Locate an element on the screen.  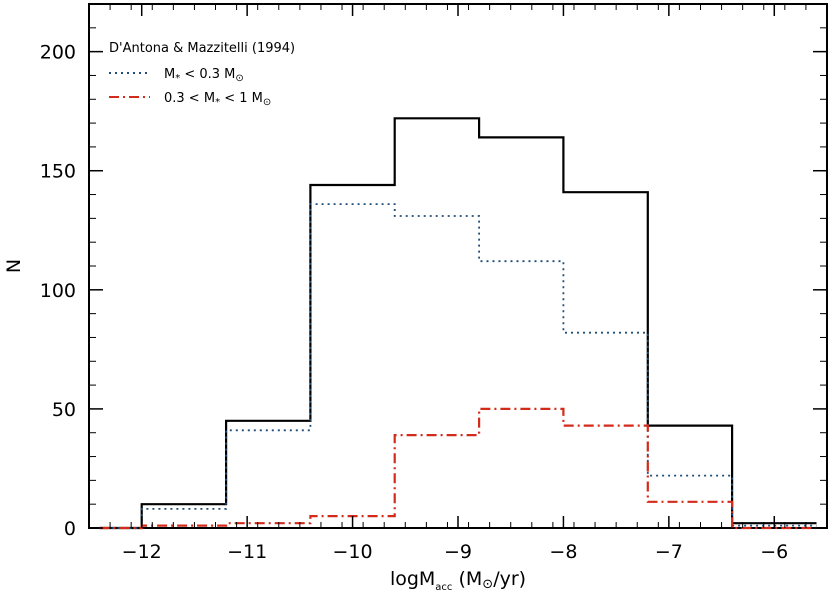
y-tick-label: 50 is located at coordinates (64, 410).